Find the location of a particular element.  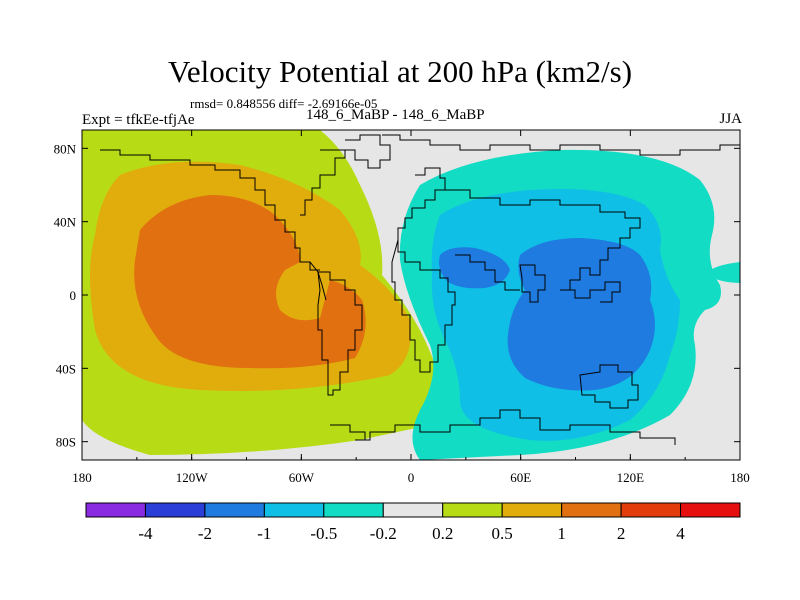

period-label: 148_6_MaBP - 148_6_MaBP is located at coordinates (395, 115).